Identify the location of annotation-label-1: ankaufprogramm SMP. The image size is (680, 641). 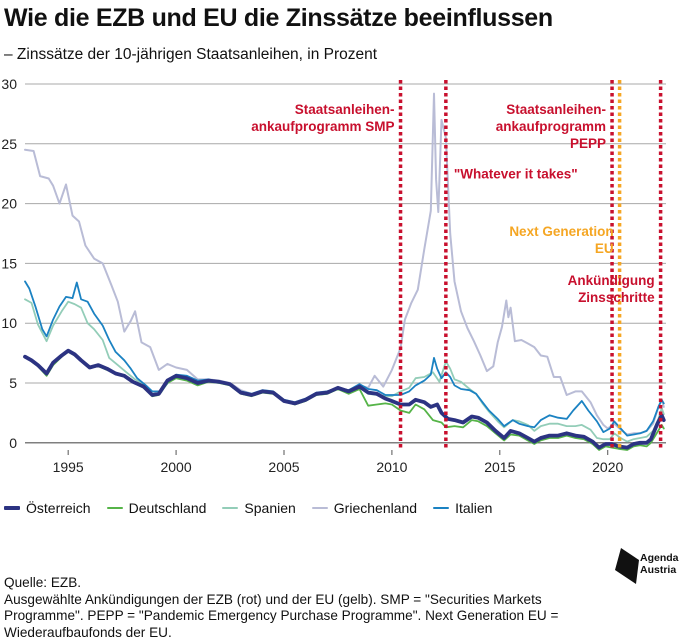
(322, 126).